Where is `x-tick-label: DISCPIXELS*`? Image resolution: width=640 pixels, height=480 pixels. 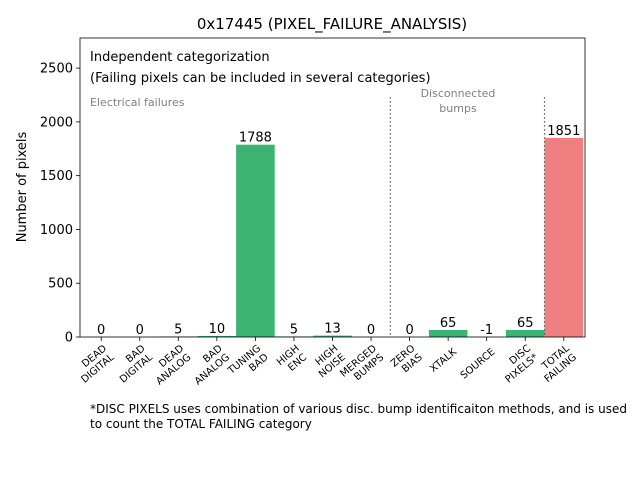
x-tick-label: DISCPIXELS* is located at coordinates (518, 364).